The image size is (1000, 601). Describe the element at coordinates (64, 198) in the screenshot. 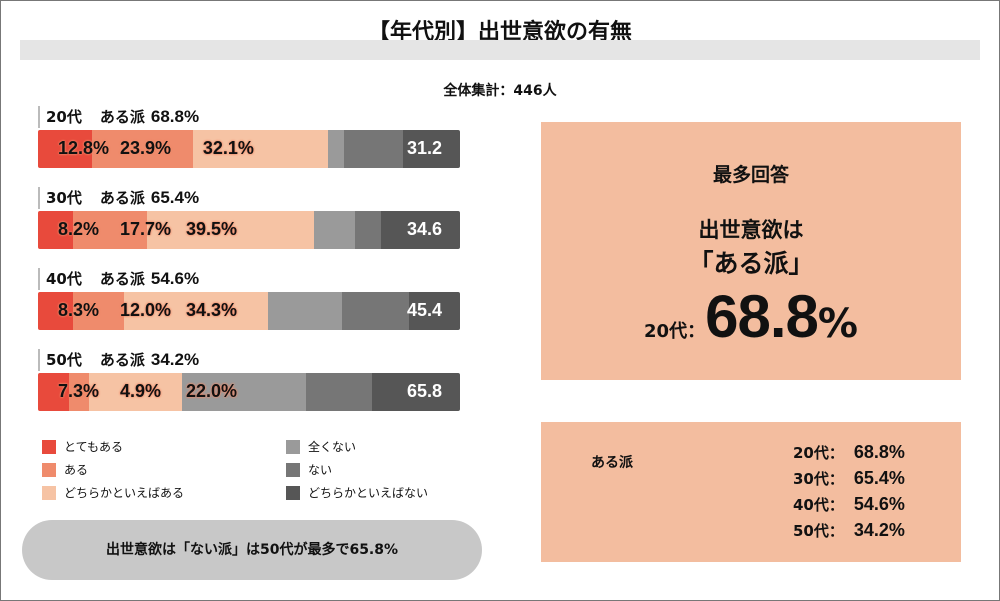

I see `category-label: 30代` at that location.